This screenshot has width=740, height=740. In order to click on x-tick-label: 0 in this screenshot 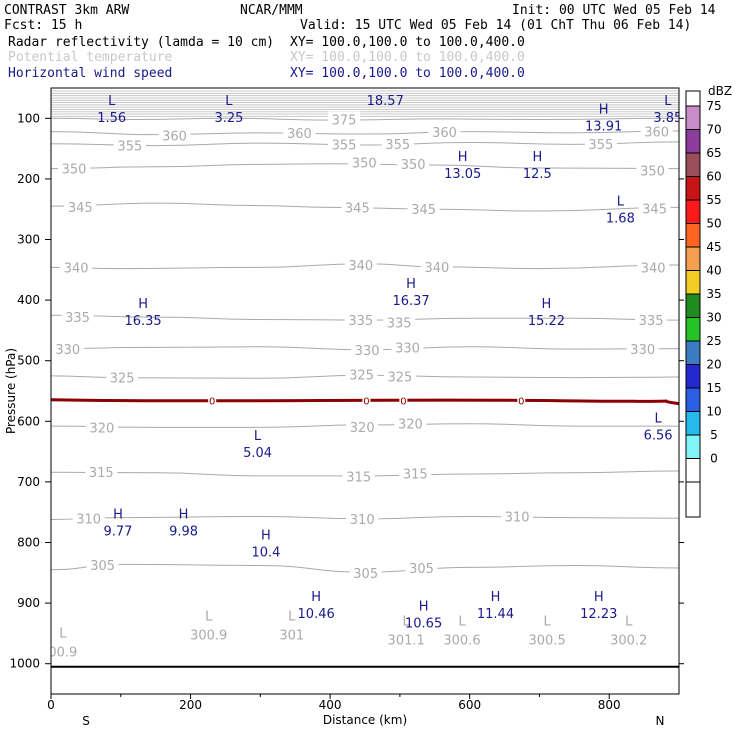, I will do `click(51, 705)`.